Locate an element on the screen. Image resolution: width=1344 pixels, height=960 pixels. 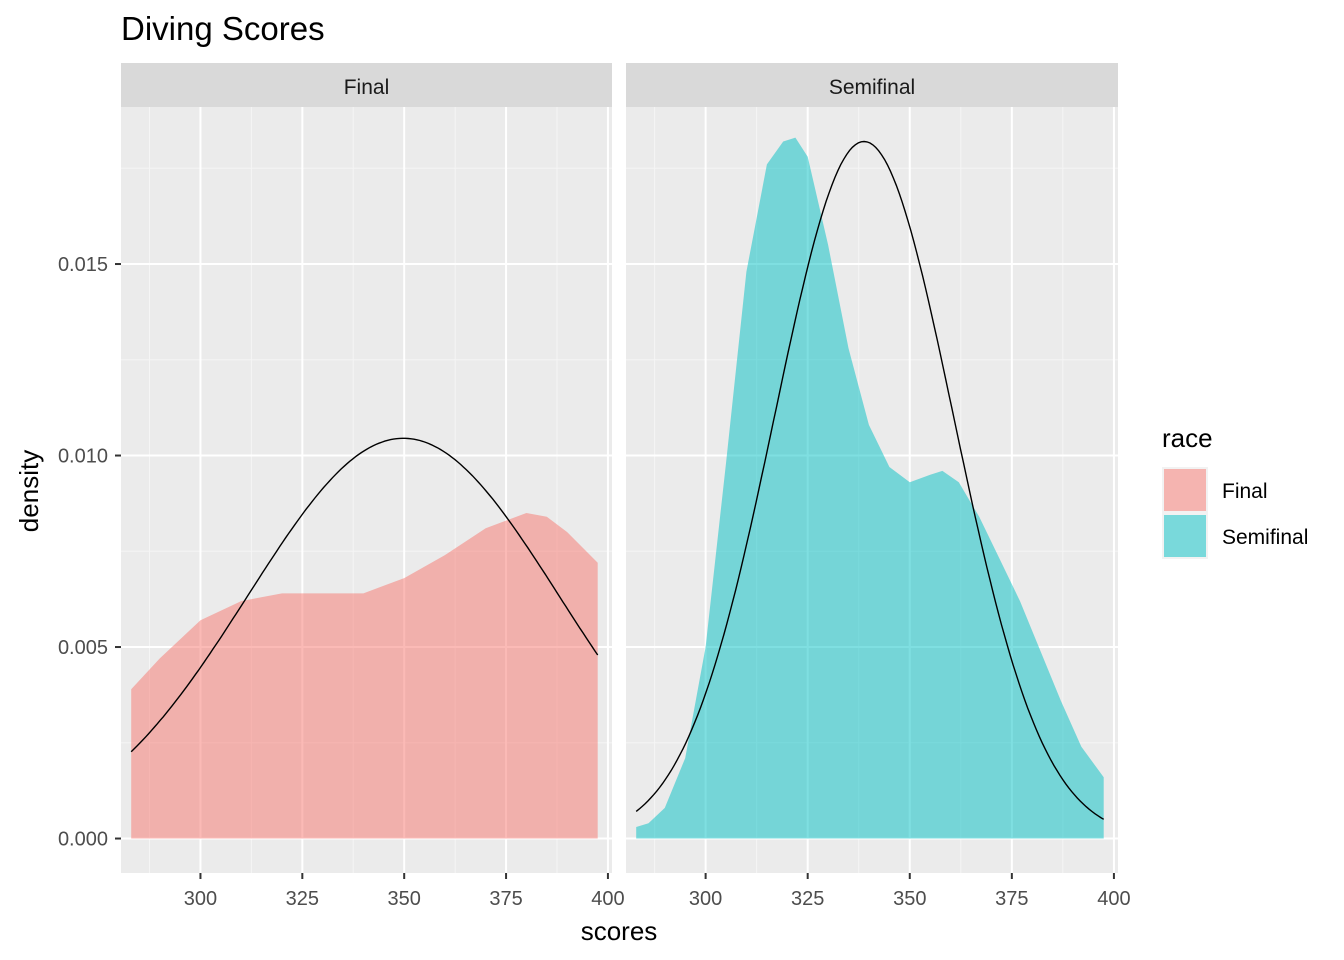
legend-label: Semifinal is located at coordinates (1265, 537).